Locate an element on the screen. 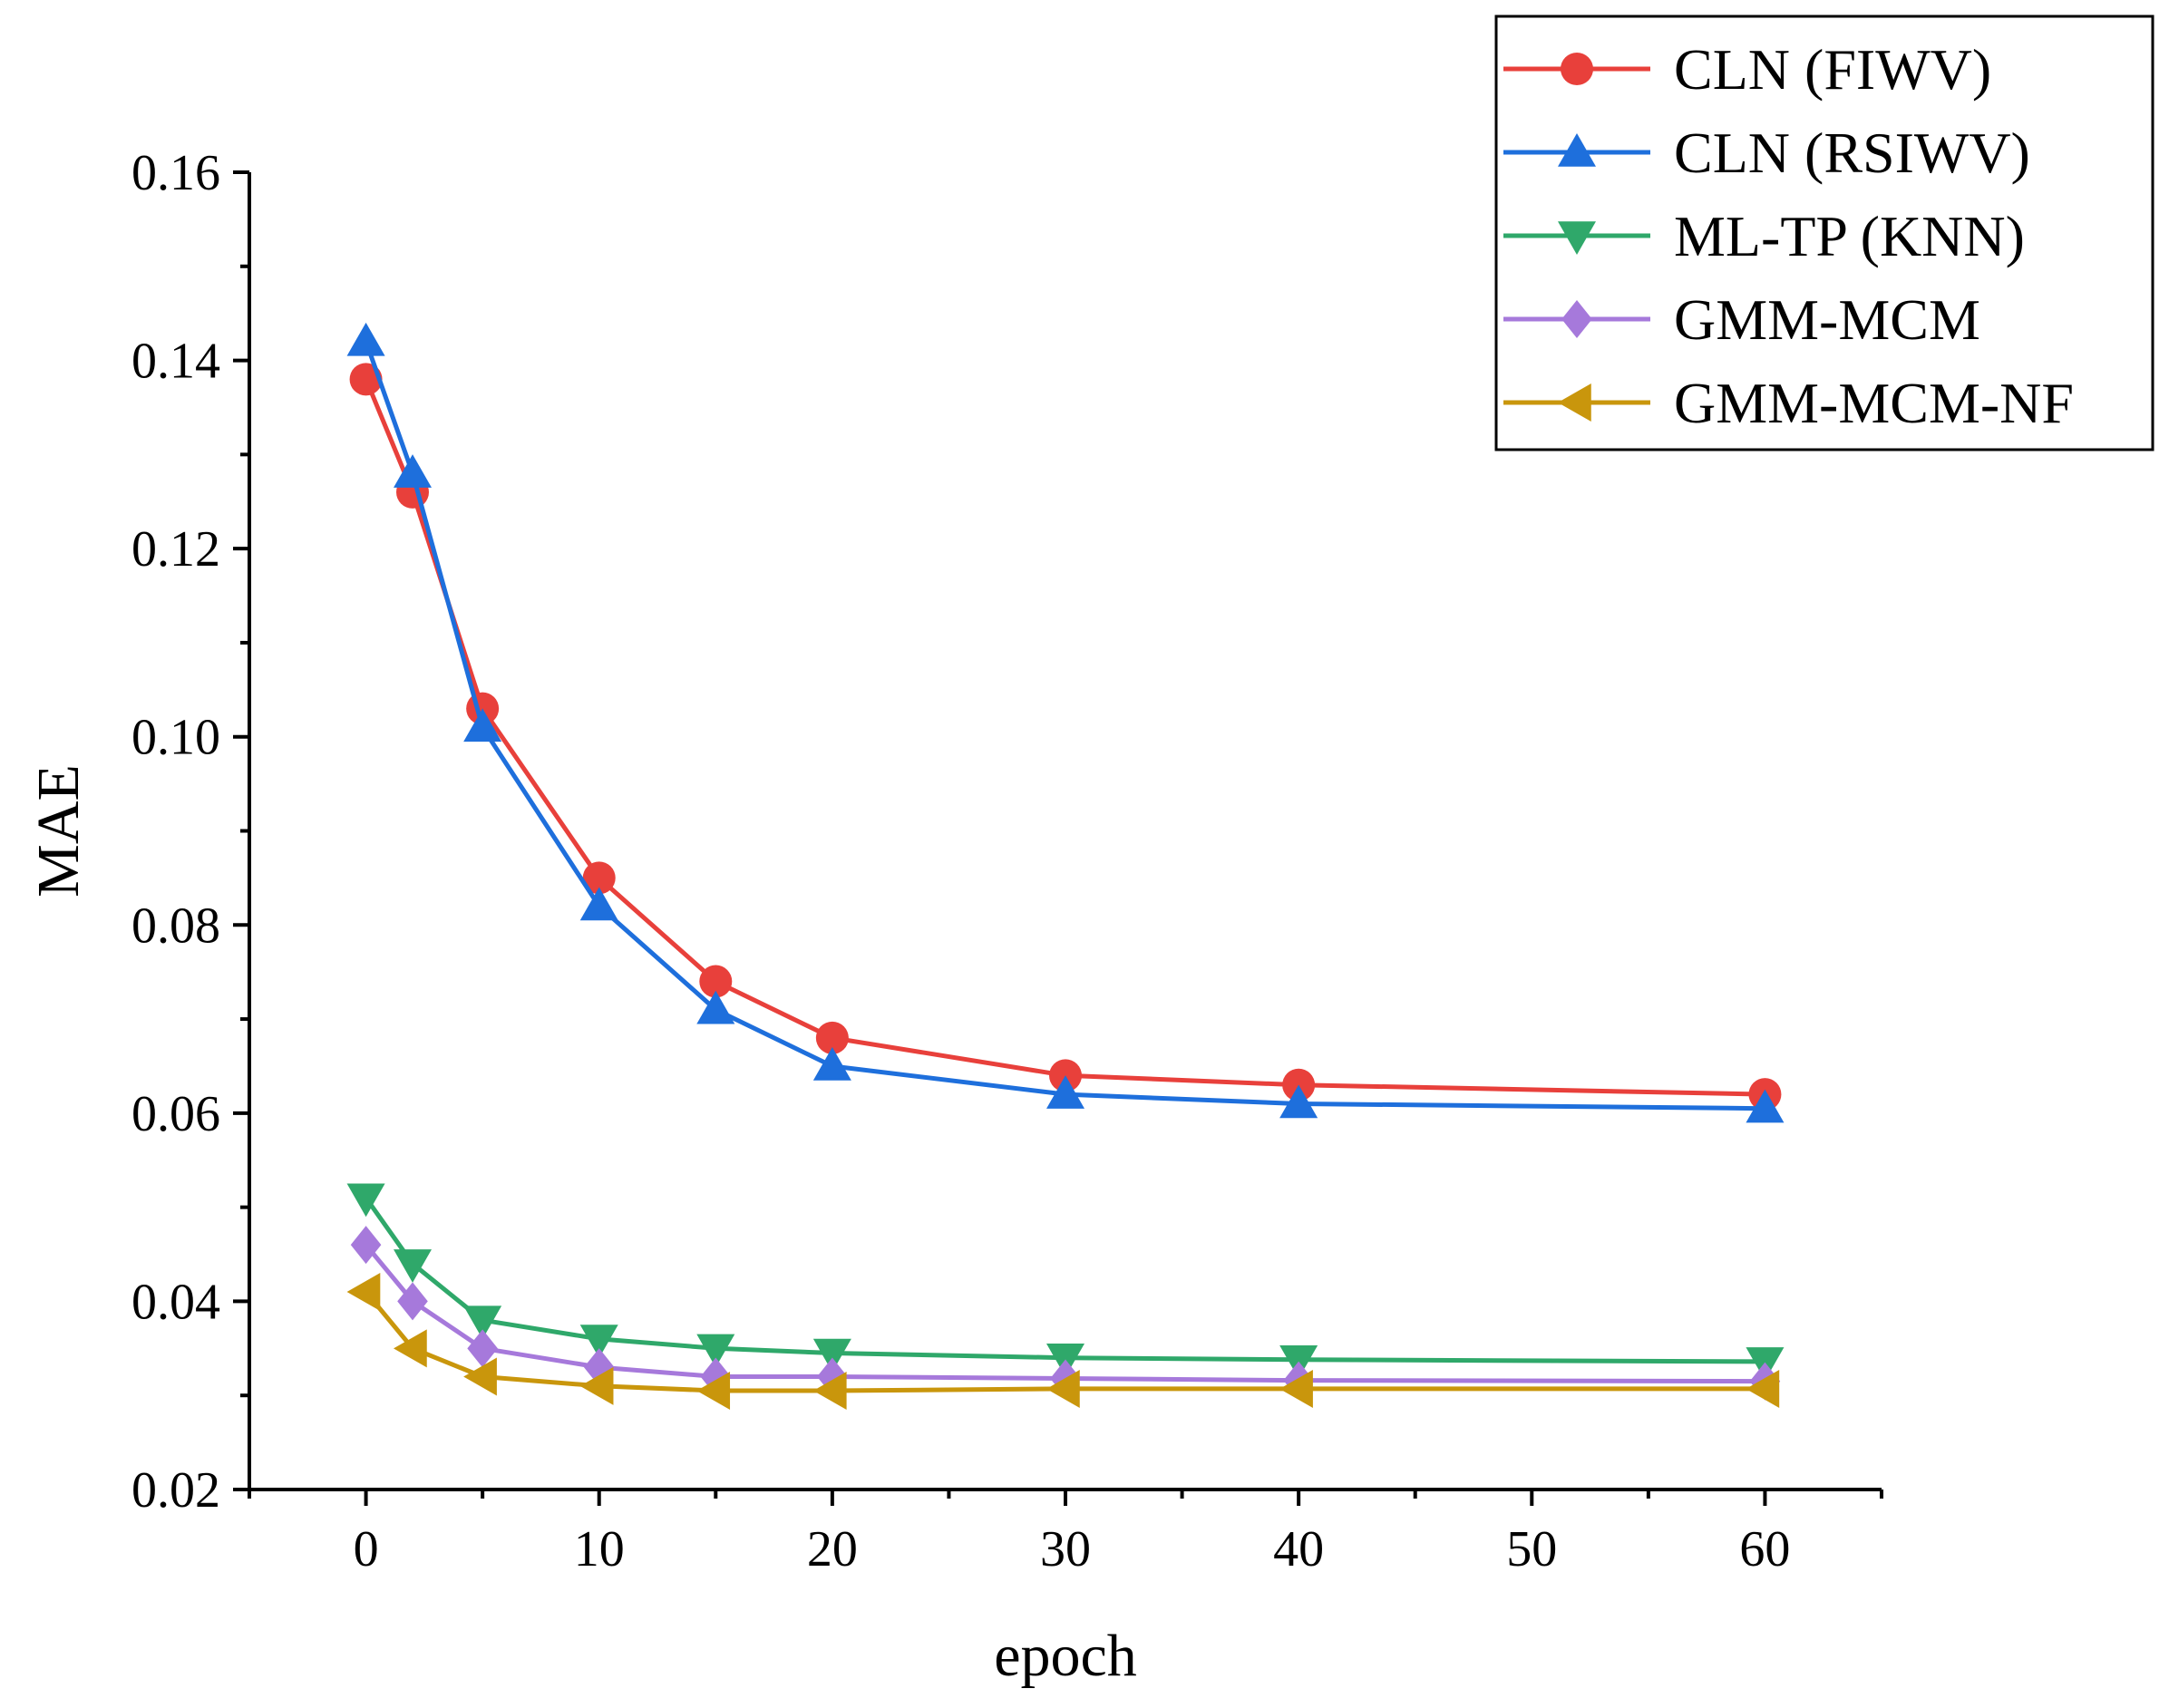 The width and height of the screenshot is (2169, 1708). x-tick-label: 20 is located at coordinates (832, 1549).